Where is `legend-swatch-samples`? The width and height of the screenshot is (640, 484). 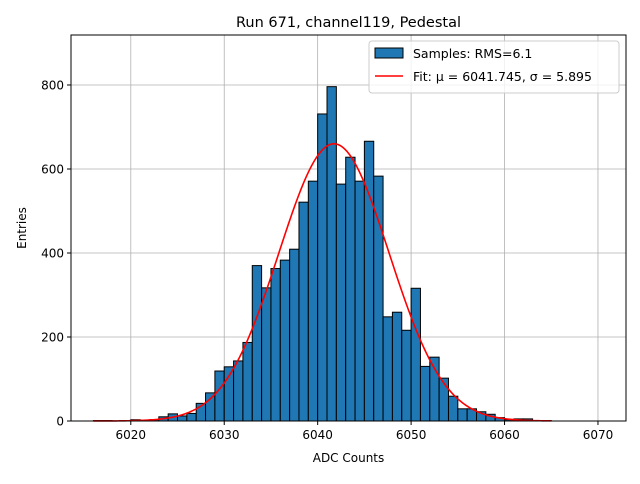 legend-swatch-samples is located at coordinates (389, 53).